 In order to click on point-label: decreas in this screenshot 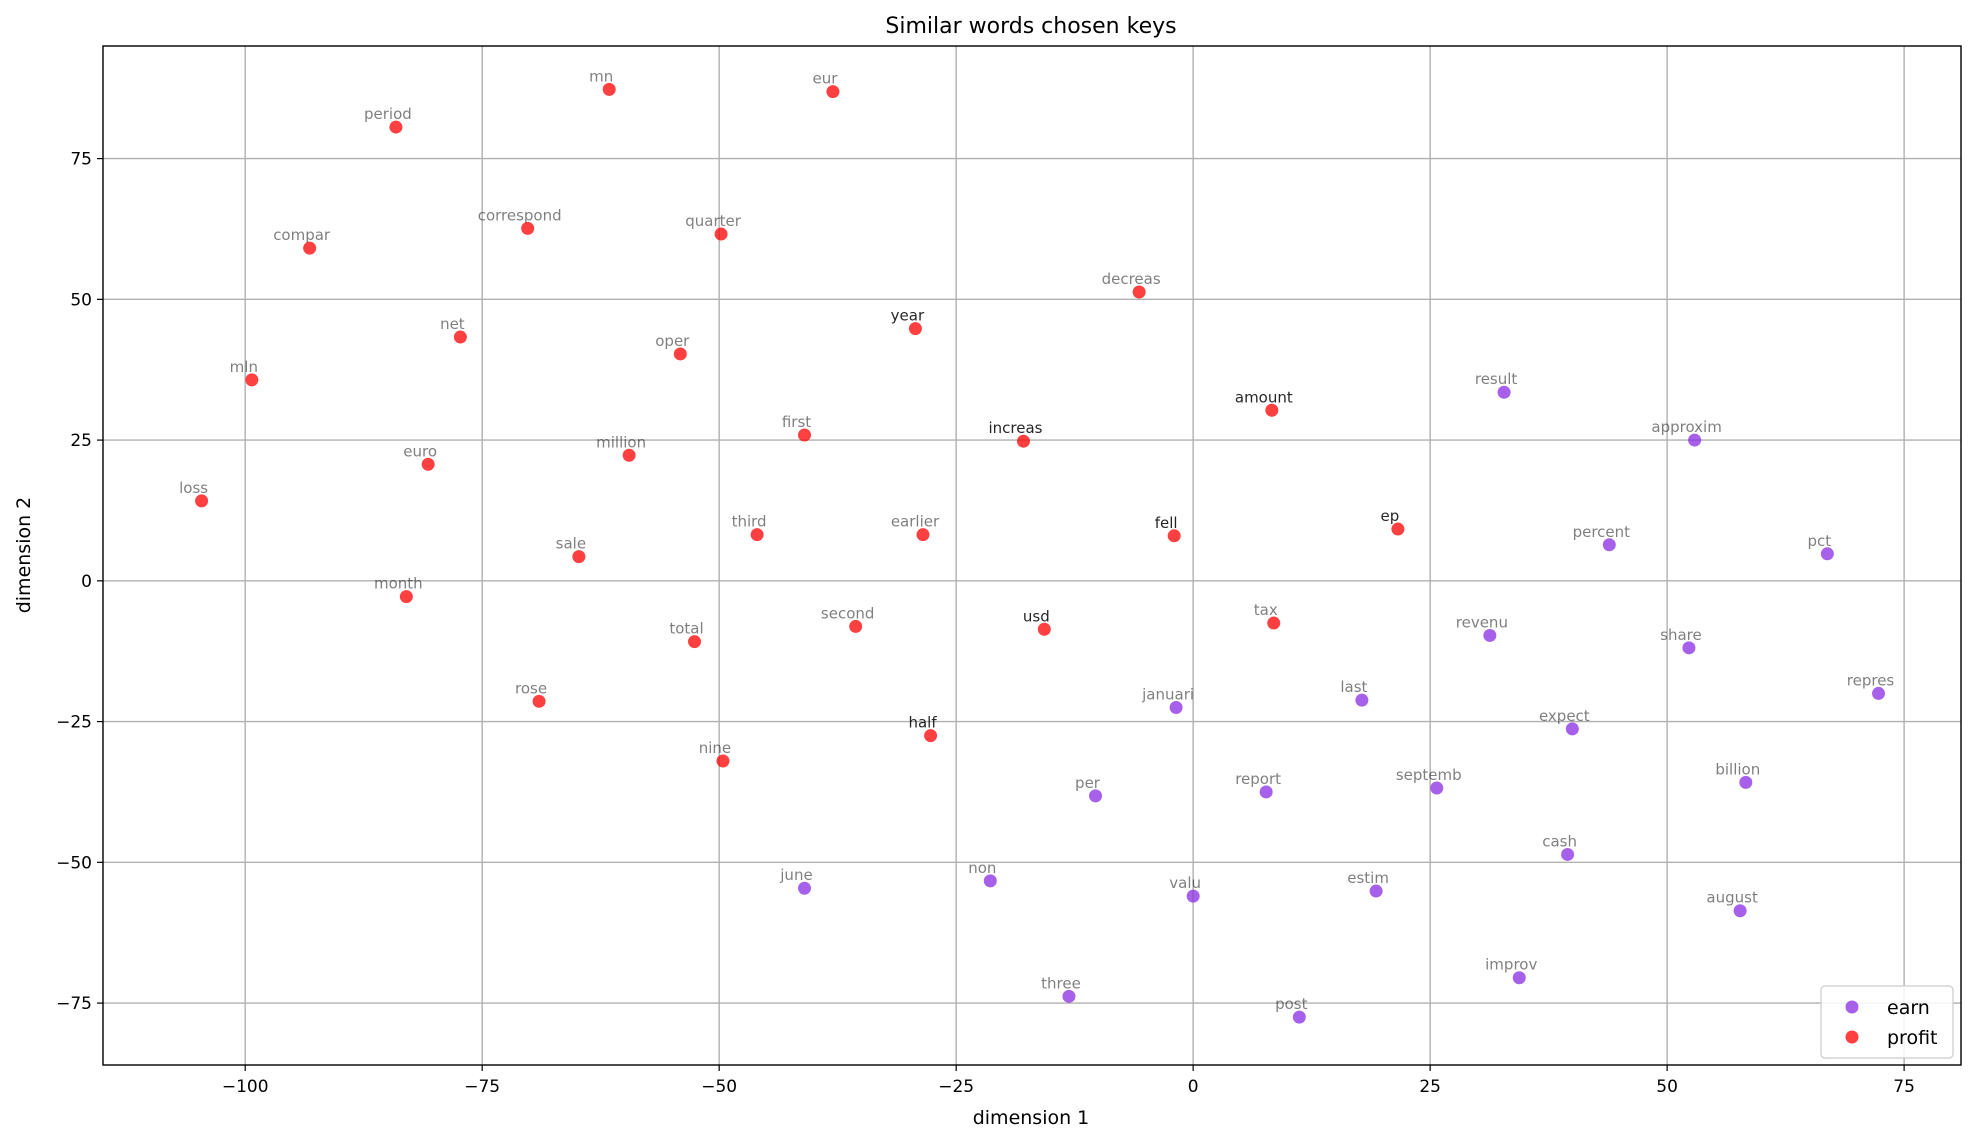, I will do `click(1131, 279)`.